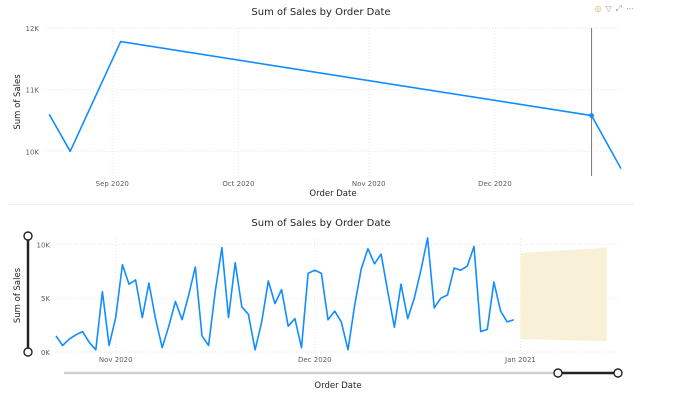  Describe the element at coordinates (28, 236) in the screenshot. I see `y-range-handle-top` at that location.